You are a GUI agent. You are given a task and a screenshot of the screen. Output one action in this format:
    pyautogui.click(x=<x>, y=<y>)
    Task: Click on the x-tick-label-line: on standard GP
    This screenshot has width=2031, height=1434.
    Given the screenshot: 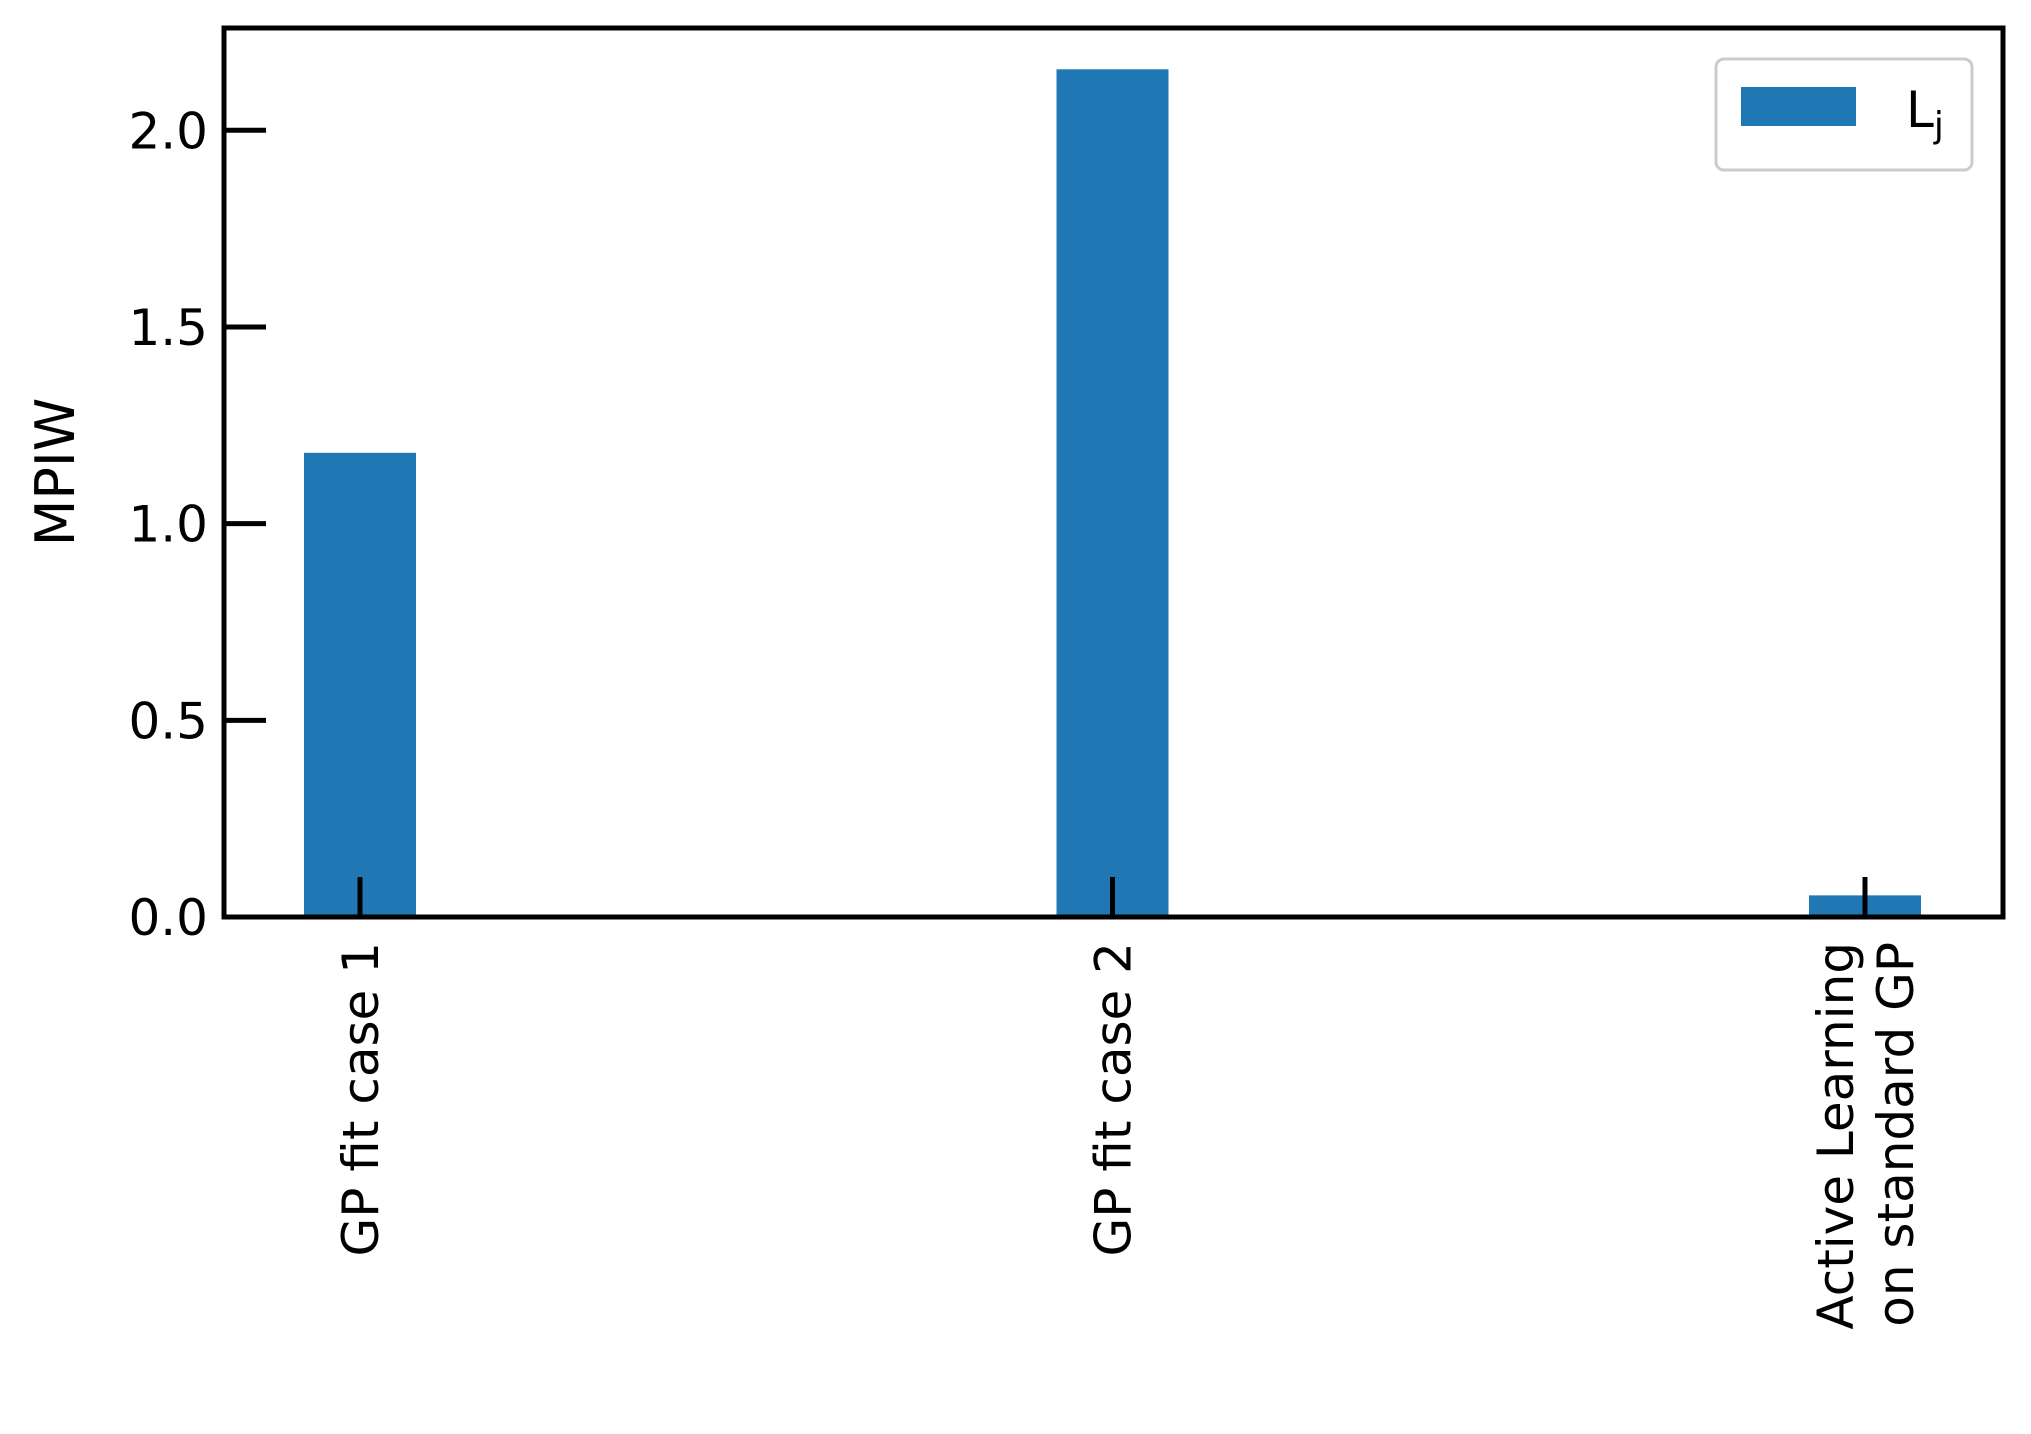 What is the action you would take?
    pyautogui.click(x=1896, y=1134)
    